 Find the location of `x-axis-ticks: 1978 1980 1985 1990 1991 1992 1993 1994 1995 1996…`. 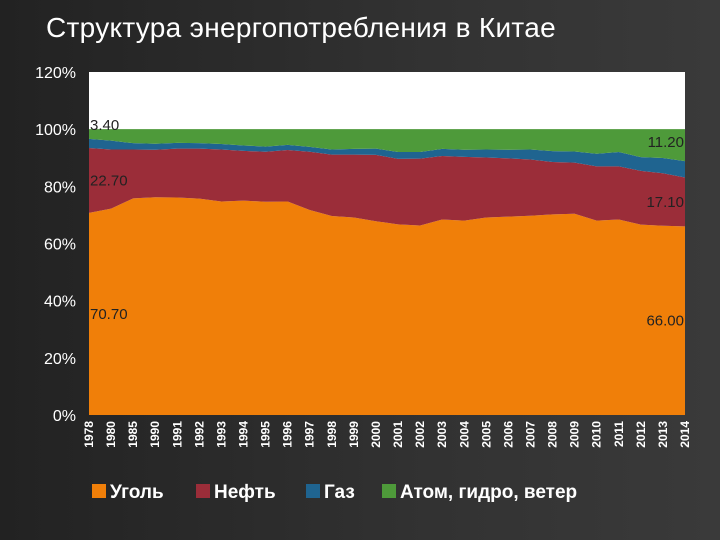

x-axis-ticks: 1978 1980 1985 1990 1991 1992 1993 1994 1995 1996… is located at coordinates (387, 434).